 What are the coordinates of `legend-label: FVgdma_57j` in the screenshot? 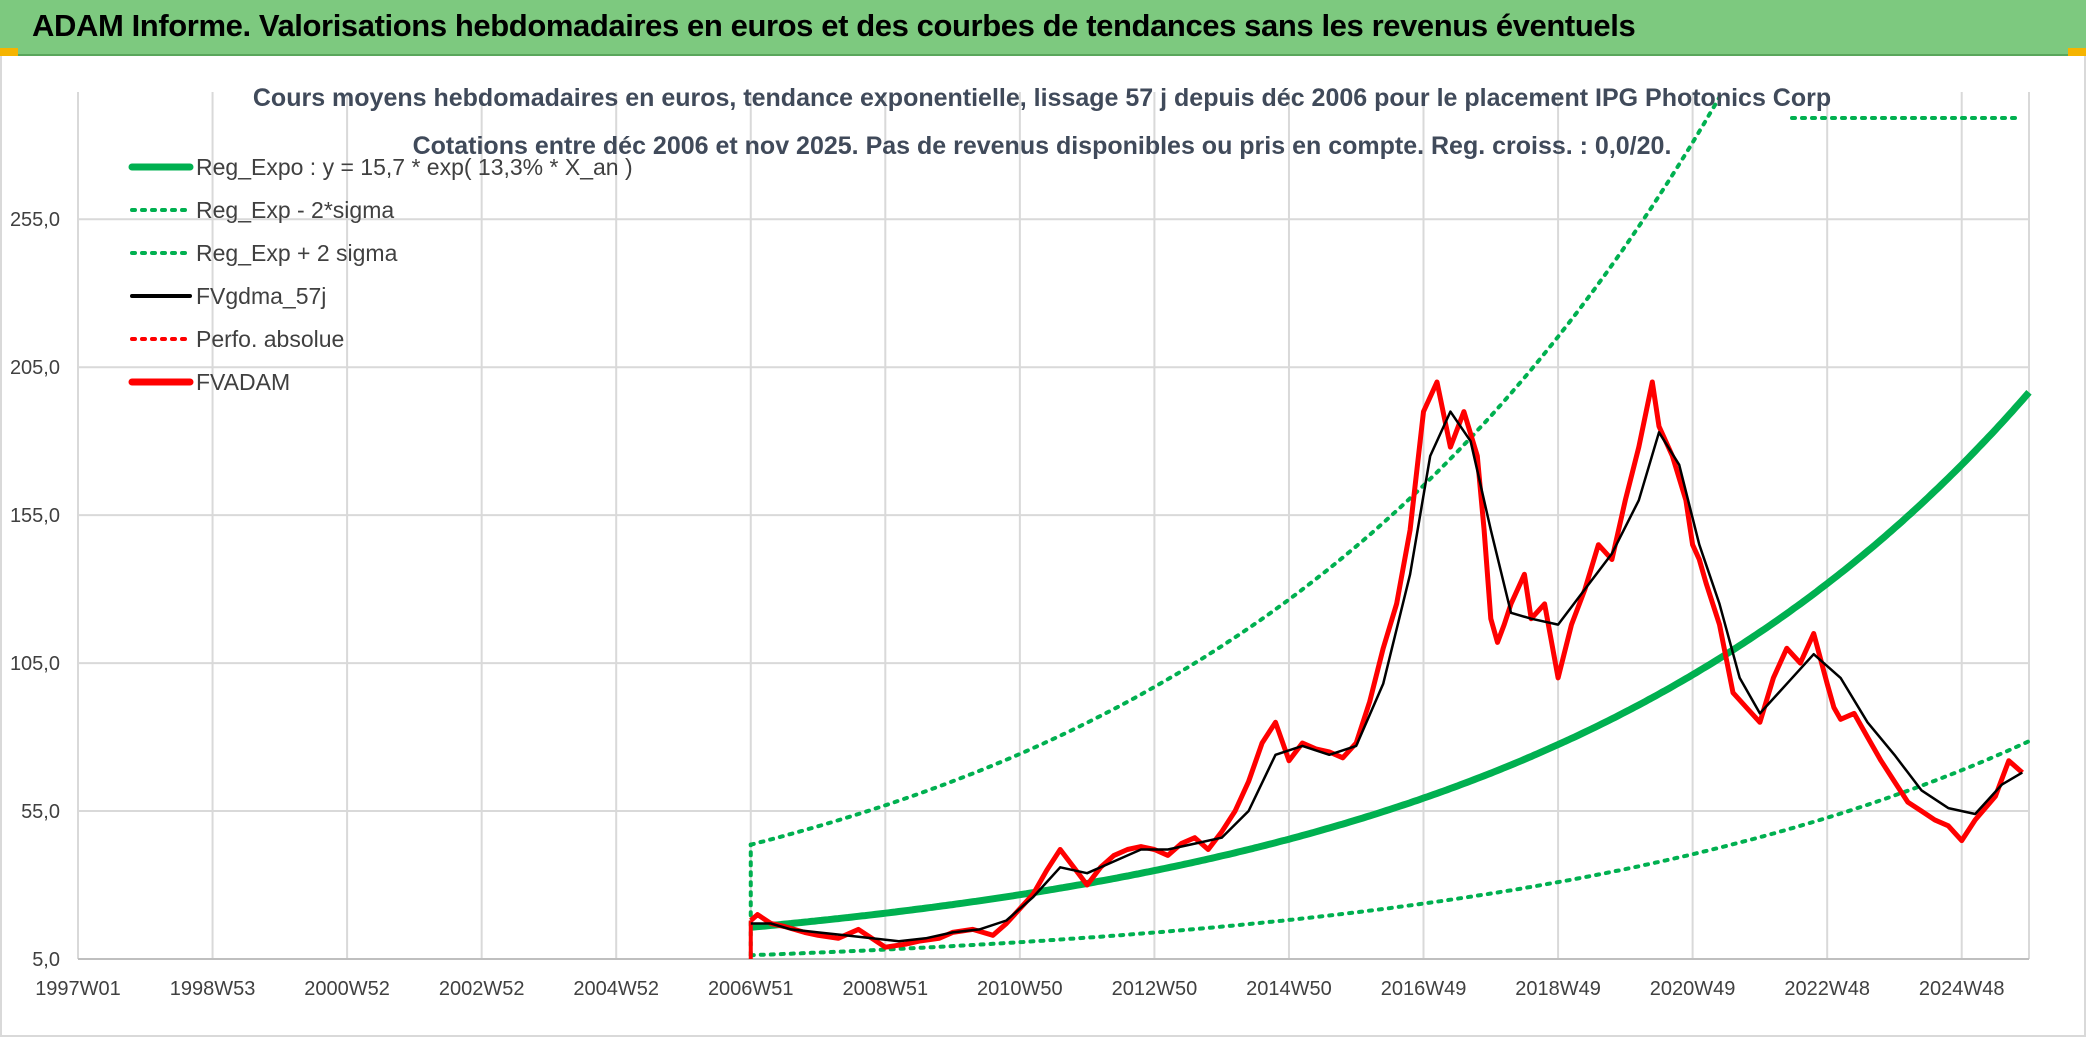 It's located at (261, 296).